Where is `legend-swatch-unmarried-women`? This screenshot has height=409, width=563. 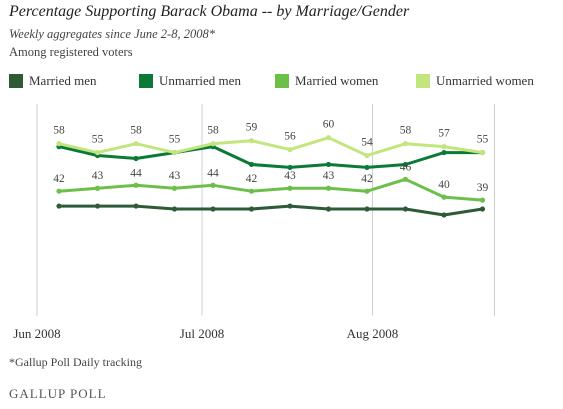 legend-swatch-unmarried-women is located at coordinates (423, 81).